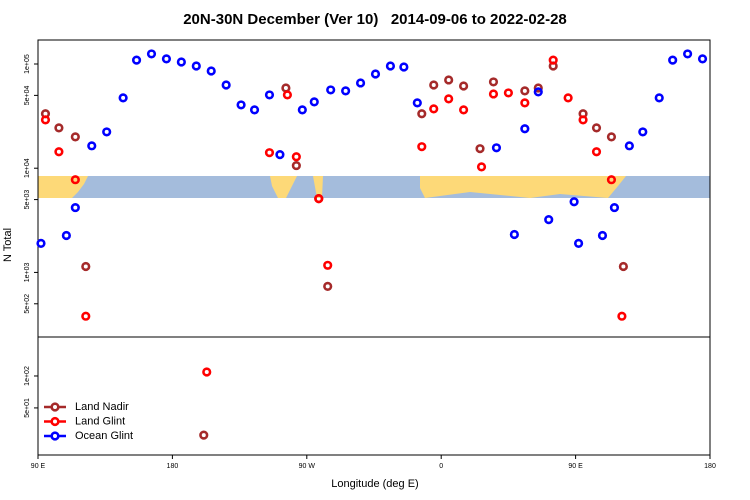 Image resolution: width=750 pixels, height=500 pixels. Describe the element at coordinates (27, 200) in the screenshot. I see `y-tick-label: 5e+03` at that location.